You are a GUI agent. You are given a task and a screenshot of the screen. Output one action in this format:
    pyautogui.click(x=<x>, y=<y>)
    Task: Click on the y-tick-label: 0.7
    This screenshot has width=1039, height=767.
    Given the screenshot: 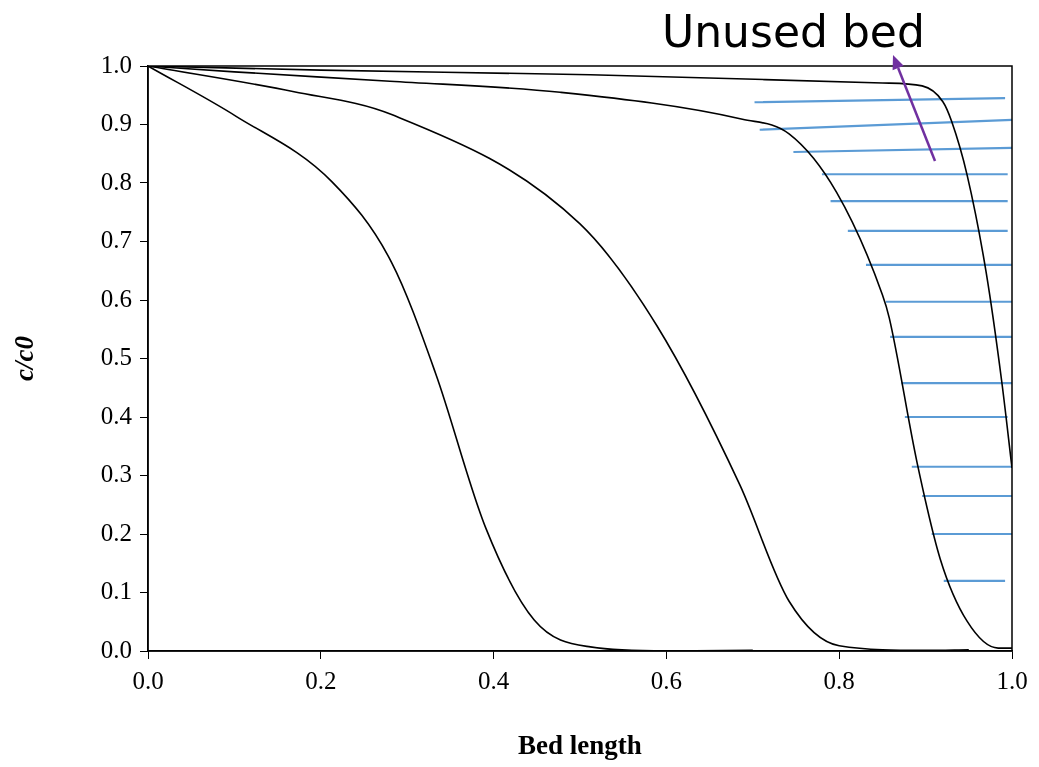 What is the action you would take?
    pyautogui.click(x=116, y=240)
    